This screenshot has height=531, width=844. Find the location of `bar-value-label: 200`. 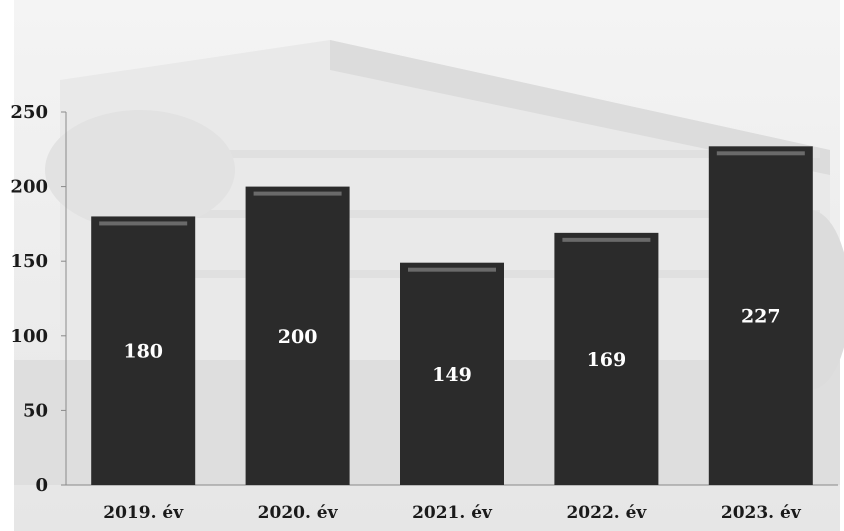

bar-value-label: 200 is located at coordinates (298, 337).